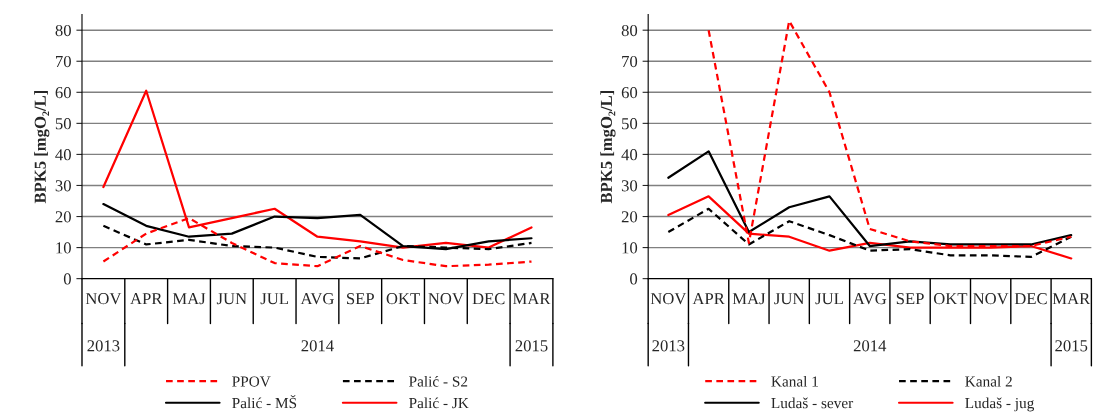  I want to click on legend-label: Ludaš - jug, so click(1000, 404).